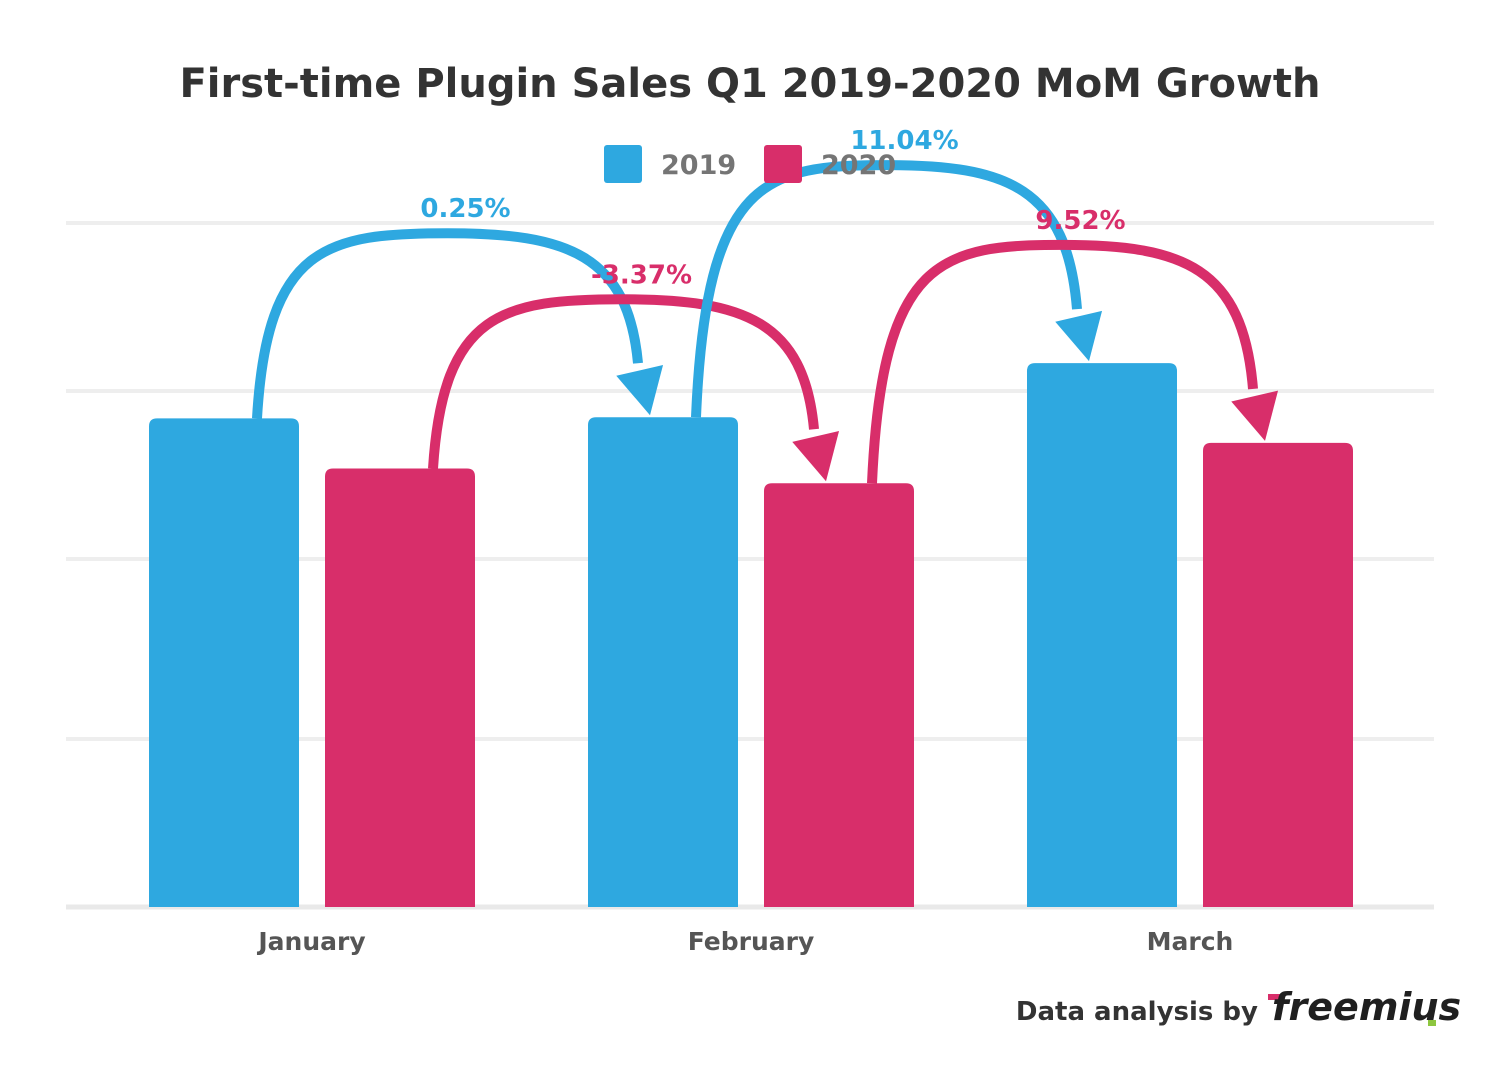 This screenshot has height=1080, width=1500. What do you see at coordinates (1364, 1007) in the screenshot?
I see `freemius-logo: freemius` at bounding box center [1364, 1007].